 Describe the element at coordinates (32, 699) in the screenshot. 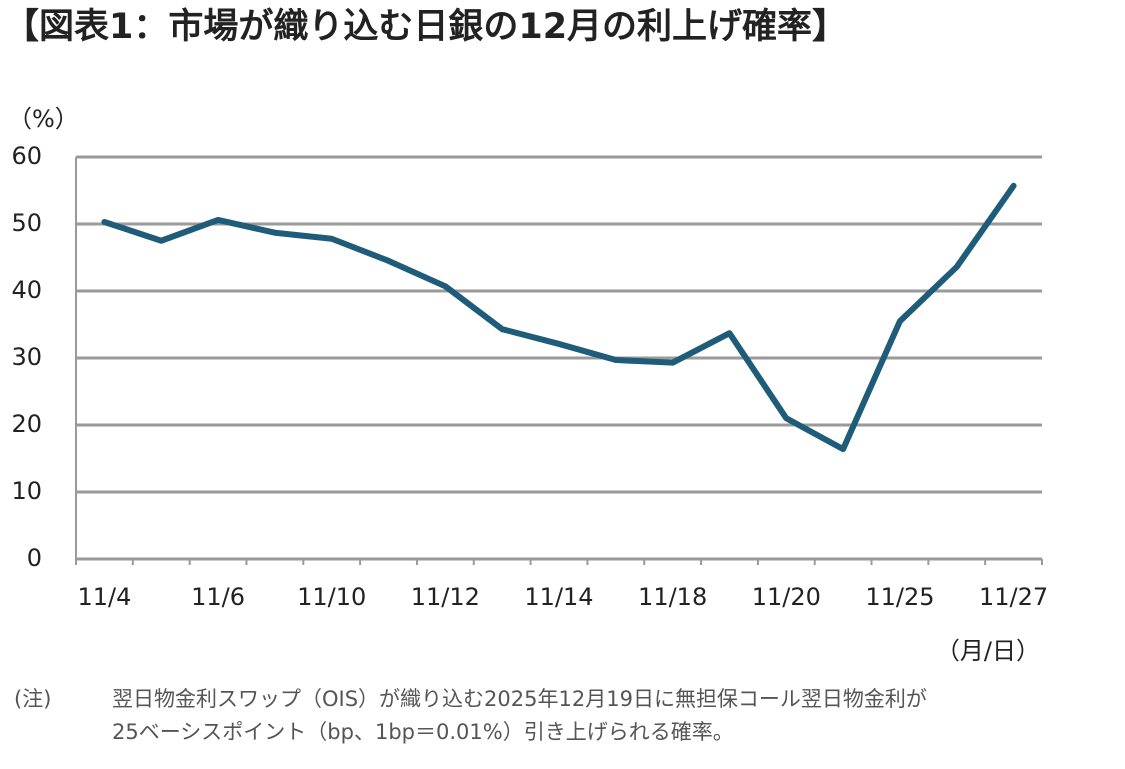

I see `note-label: (注)` at that location.